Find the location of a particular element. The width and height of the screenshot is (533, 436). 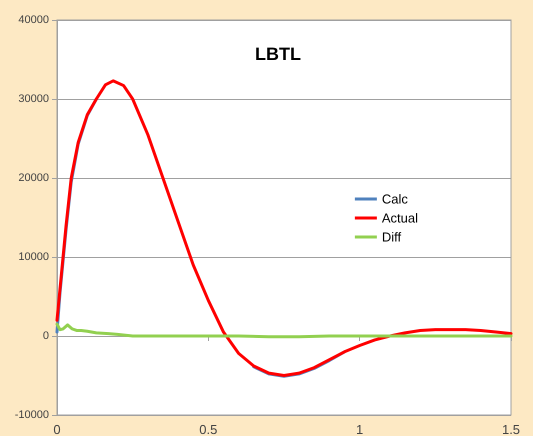

legend-label: Actual is located at coordinates (400, 218).